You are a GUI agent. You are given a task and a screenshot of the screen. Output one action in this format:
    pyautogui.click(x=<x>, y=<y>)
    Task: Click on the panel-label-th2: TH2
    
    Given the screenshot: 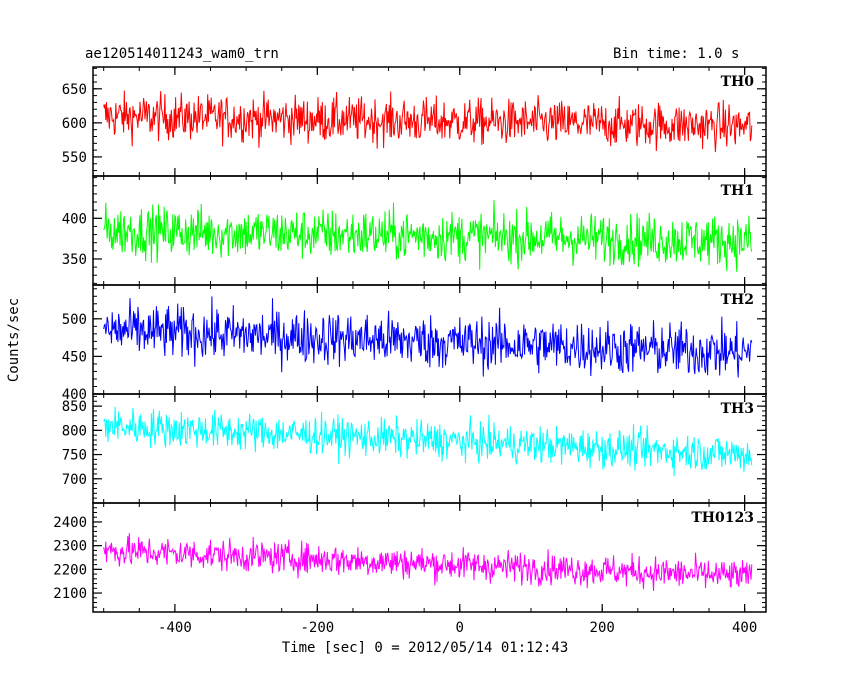 What is the action you would take?
    pyautogui.click(x=737, y=300)
    